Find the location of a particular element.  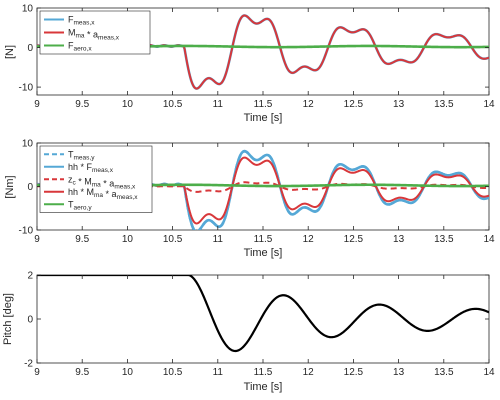

x-tick-label-1-6: 12 is located at coordinates (309, 239).